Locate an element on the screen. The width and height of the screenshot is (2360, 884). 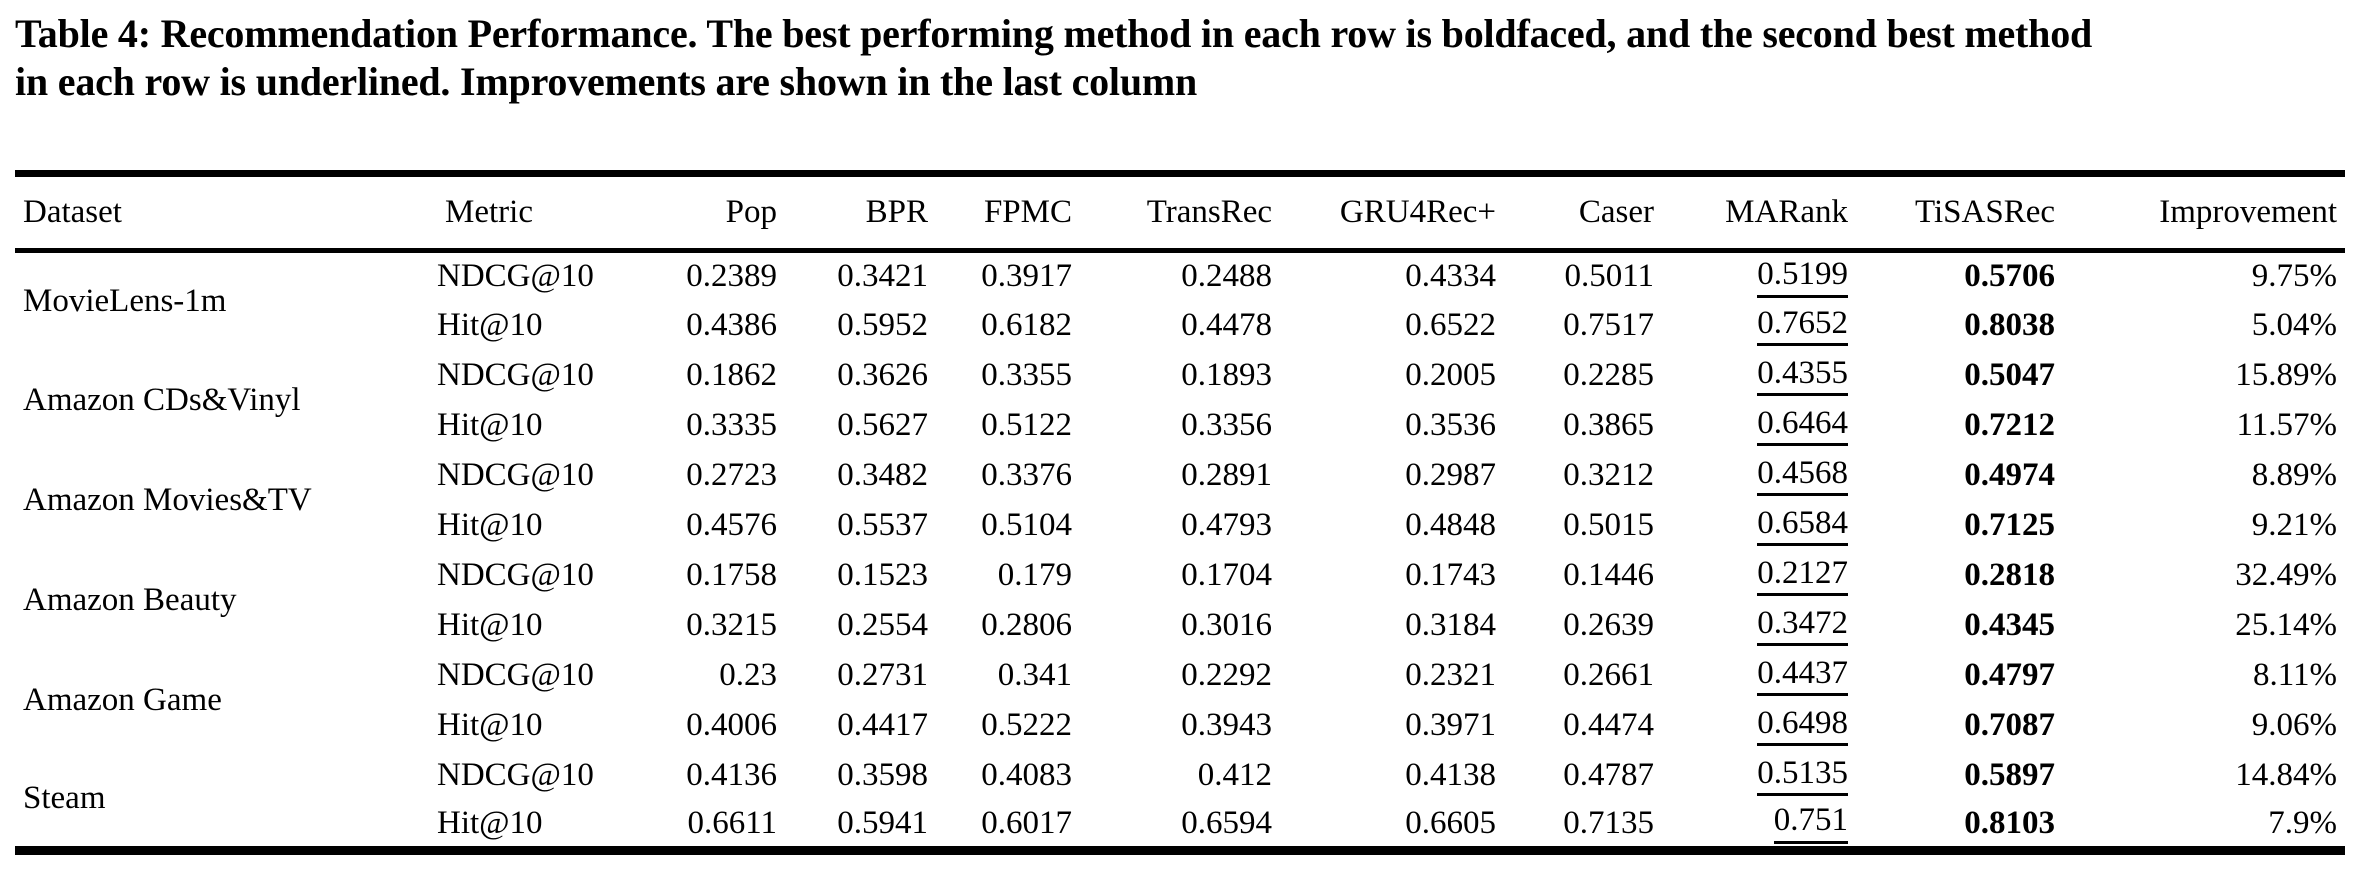
cell-gru4rec-plus: 0.1743 is located at coordinates (1450, 575).